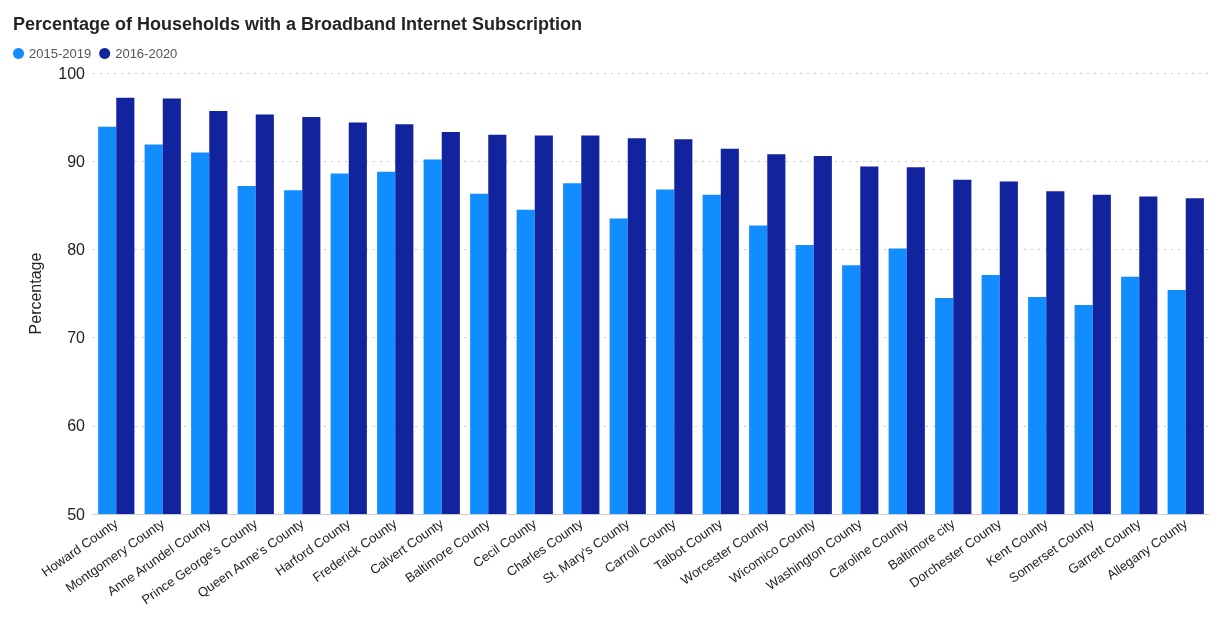 The width and height of the screenshot is (1225, 627). What do you see at coordinates (60, 53) in the screenshot?
I see `legend-label: 2015-2019` at bounding box center [60, 53].